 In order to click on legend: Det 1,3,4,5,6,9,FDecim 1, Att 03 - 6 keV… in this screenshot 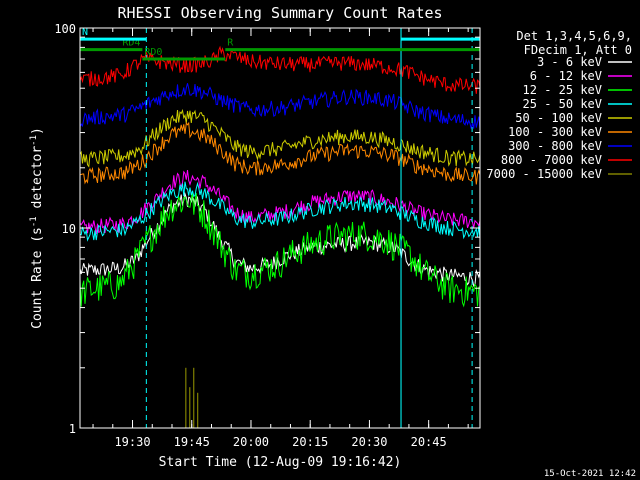, I will do `click(559, 105)`.